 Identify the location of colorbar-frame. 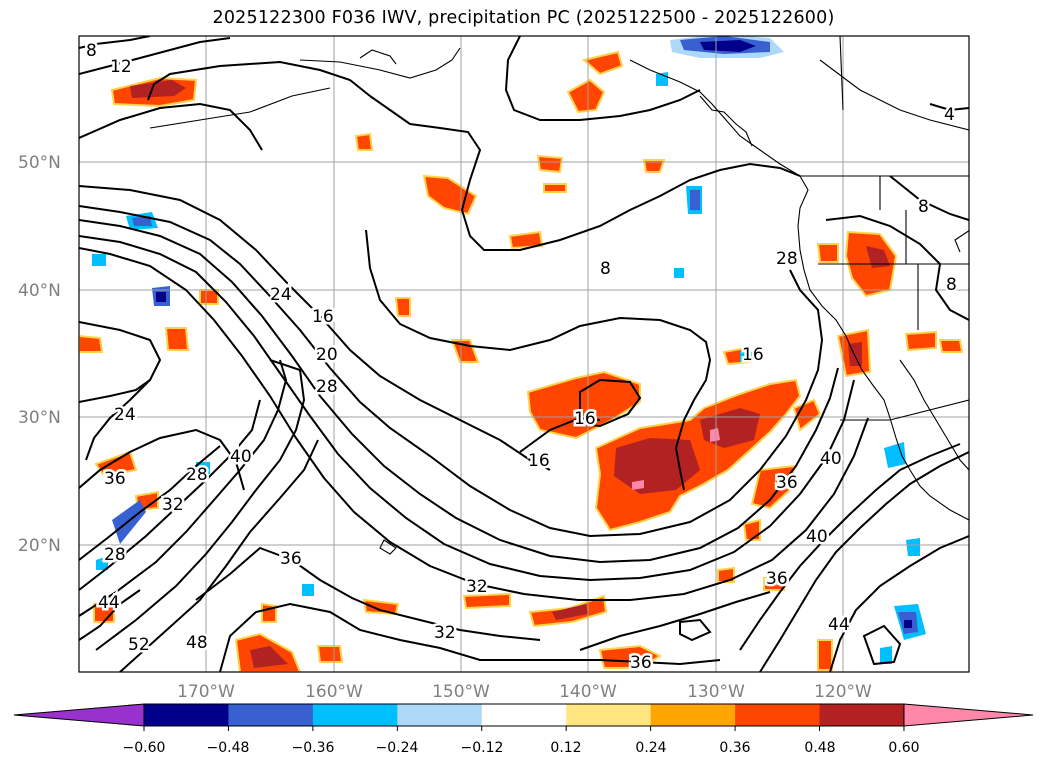
(524, 715).